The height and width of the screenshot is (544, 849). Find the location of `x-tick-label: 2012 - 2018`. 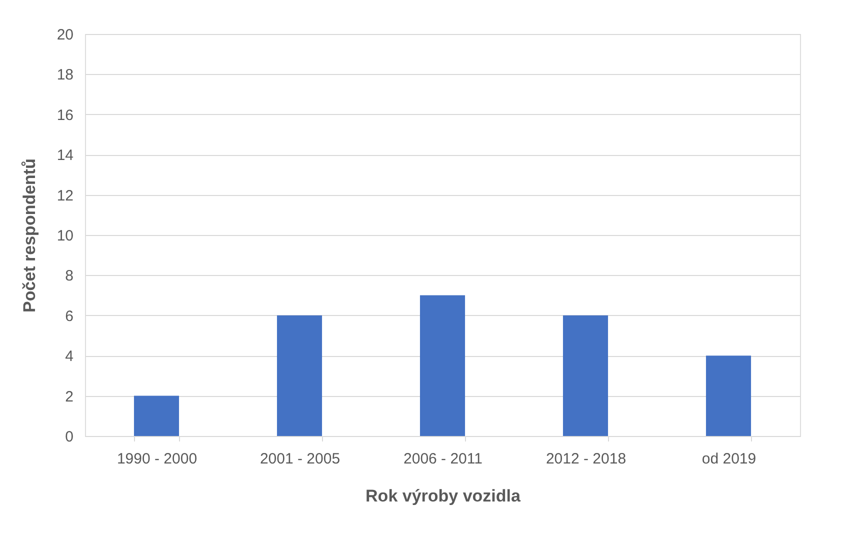

x-tick-label: 2012 - 2018 is located at coordinates (586, 459).